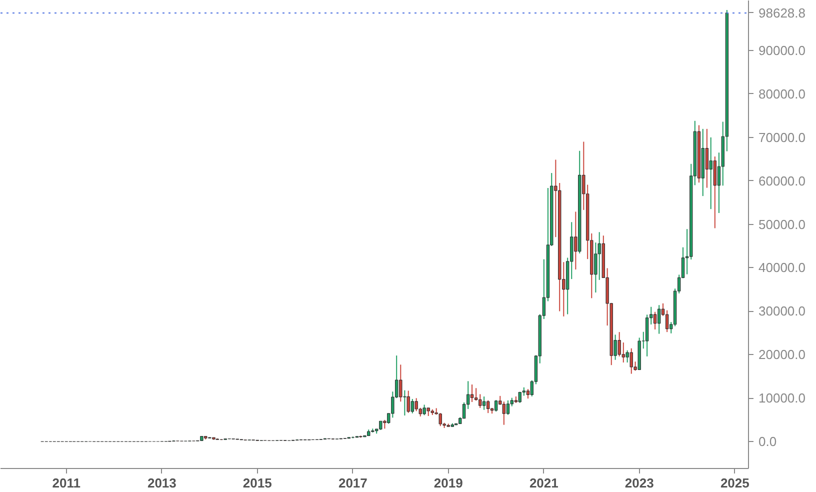 This screenshot has width=816, height=492. I want to click on x-tick-label: 2013, so click(161, 483).